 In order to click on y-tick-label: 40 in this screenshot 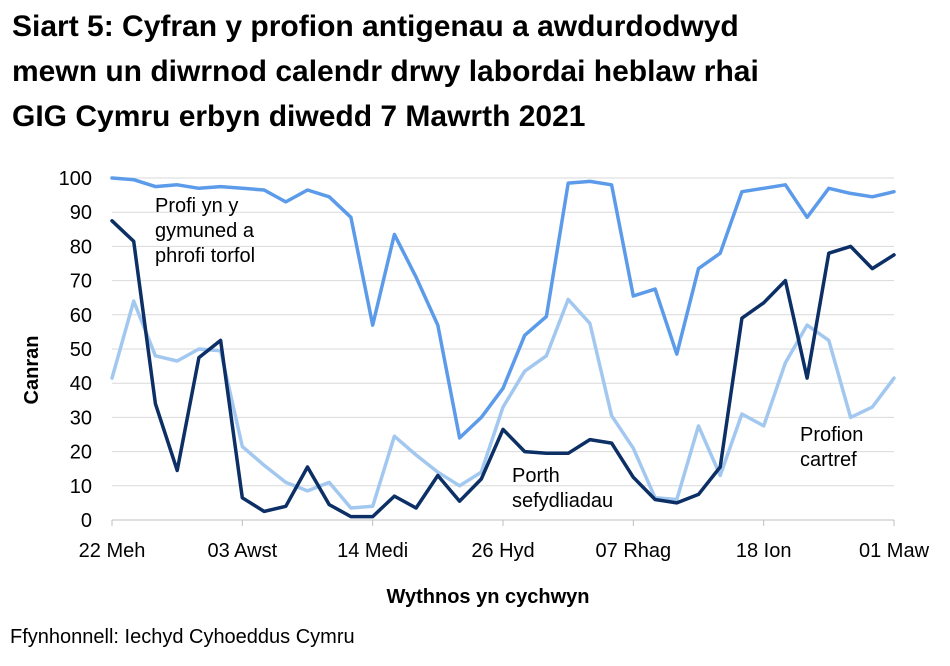, I will do `click(81, 384)`.